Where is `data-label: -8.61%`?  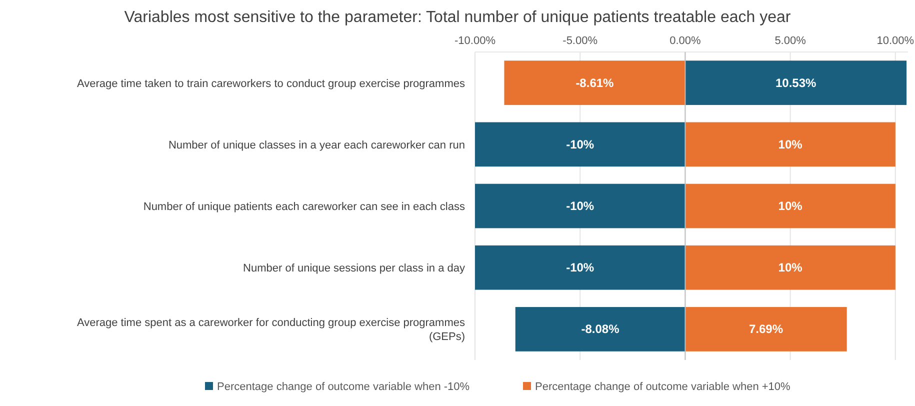 data-label: -8.61% is located at coordinates (595, 83).